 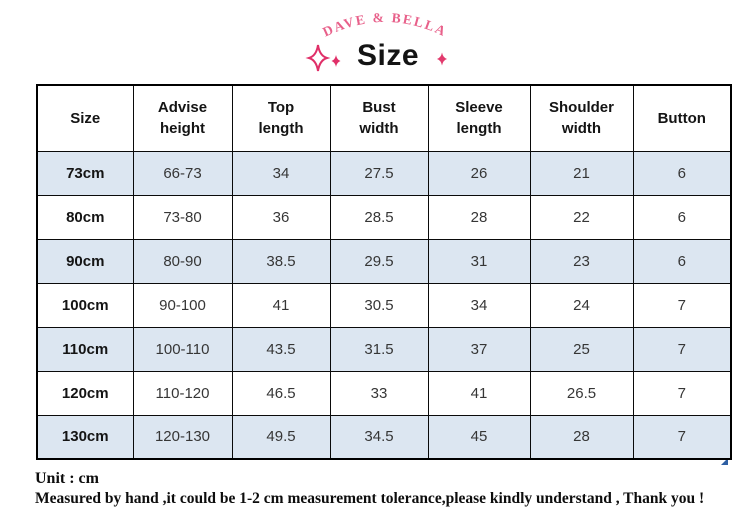 I want to click on value-cell: 38.5, so click(x=281, y=261).